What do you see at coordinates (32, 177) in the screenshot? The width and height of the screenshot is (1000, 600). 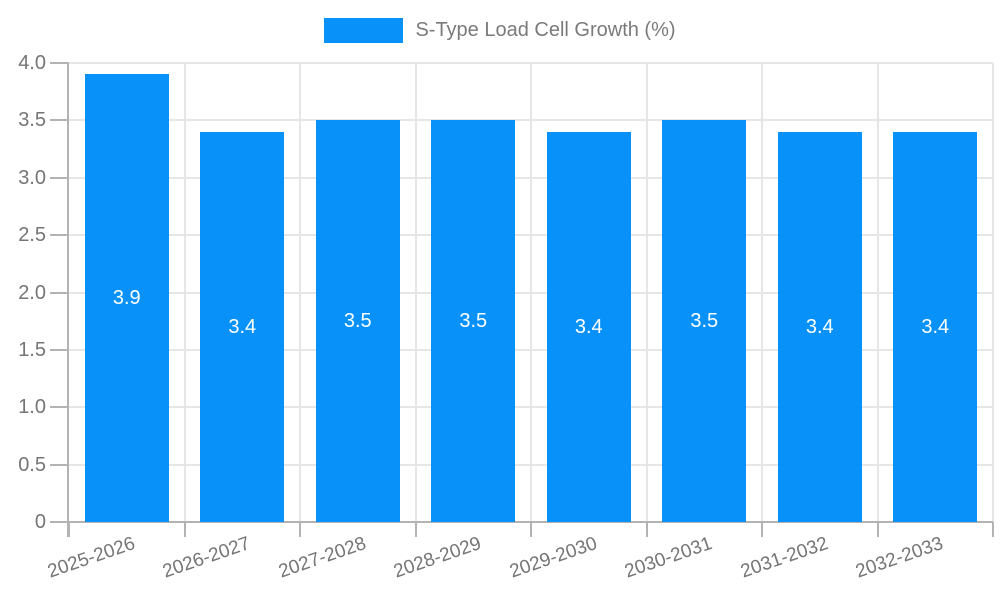 I see `y-tick-label: 3.0` at bounding box center [32, 177].